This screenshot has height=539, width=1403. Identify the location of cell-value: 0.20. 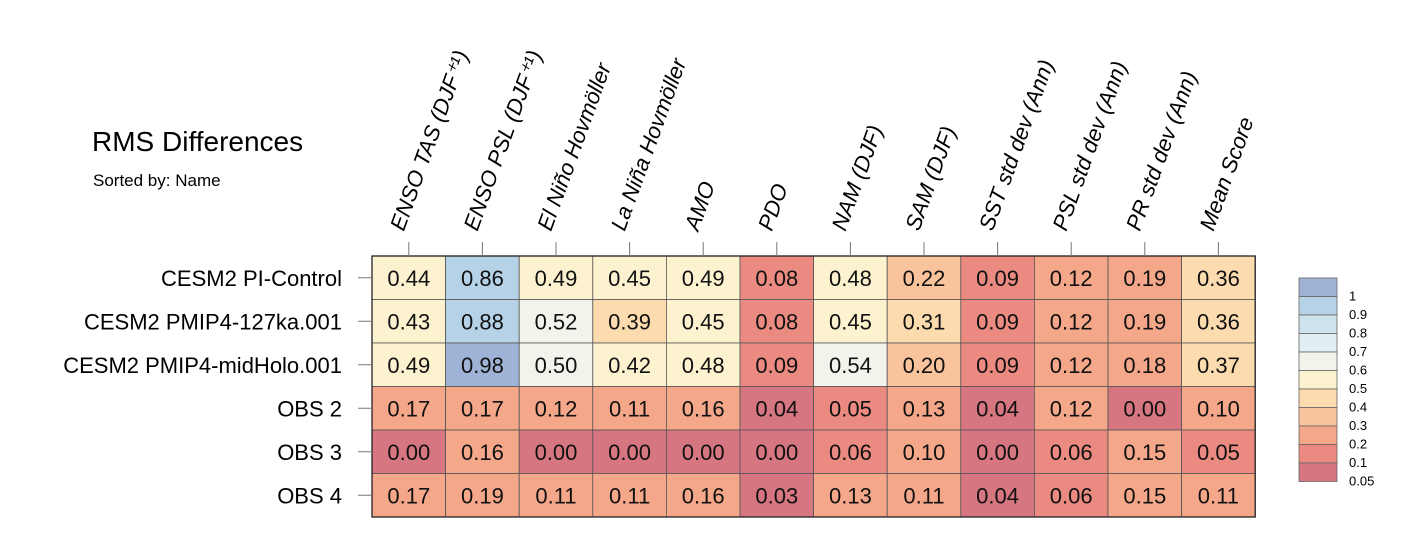
(924, 365).